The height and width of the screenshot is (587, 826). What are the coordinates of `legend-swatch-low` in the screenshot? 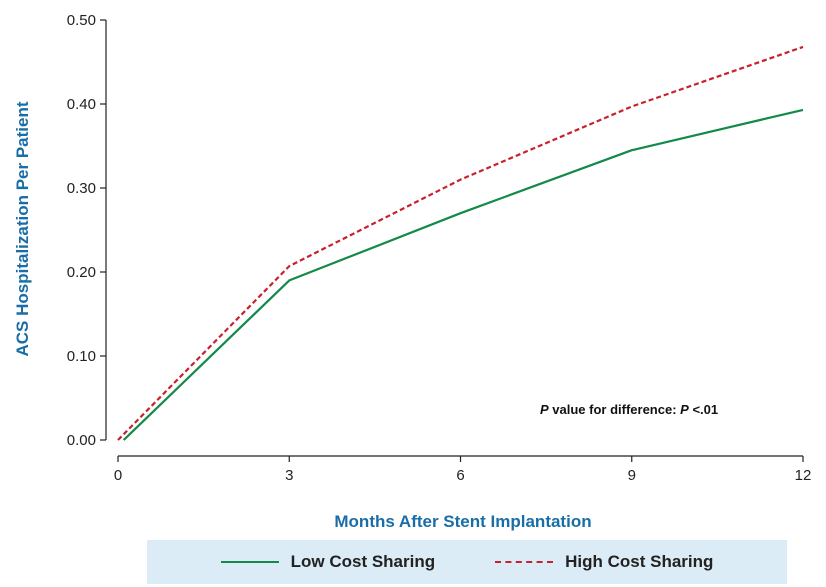 It's located at (249, 562).